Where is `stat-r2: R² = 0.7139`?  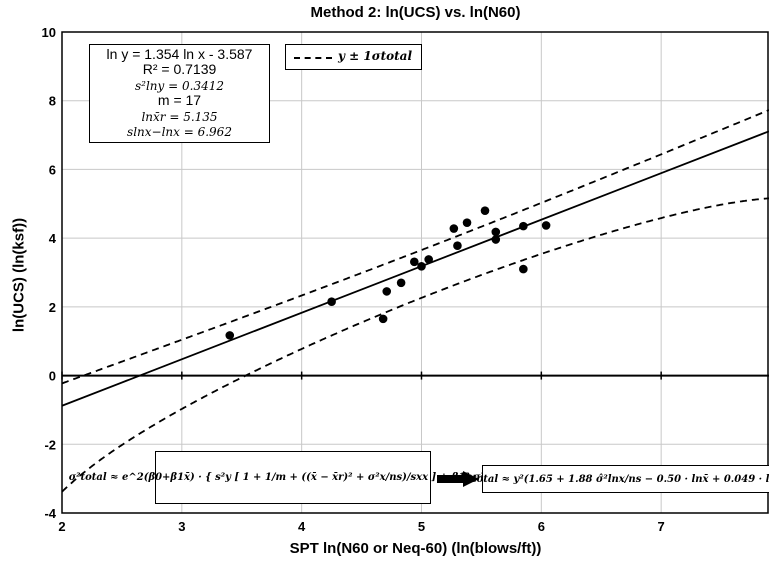
stat-r2: R² = 0.7139 is located at coordinates (179, 69).